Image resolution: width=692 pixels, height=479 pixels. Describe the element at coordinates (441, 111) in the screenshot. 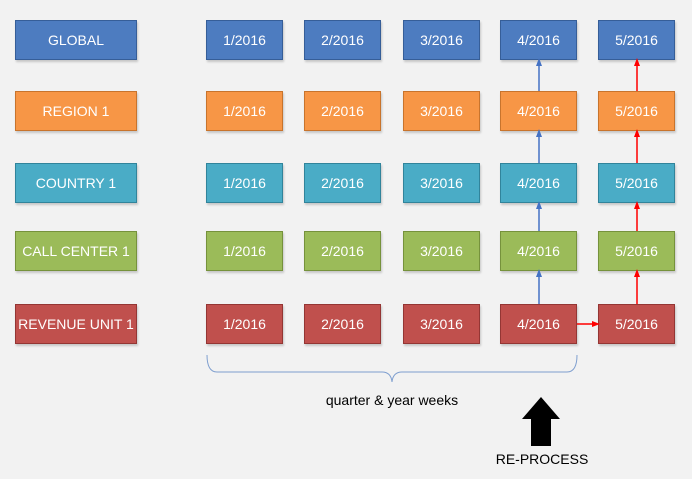

I see `cell-region-3: 3/2016` at that location.